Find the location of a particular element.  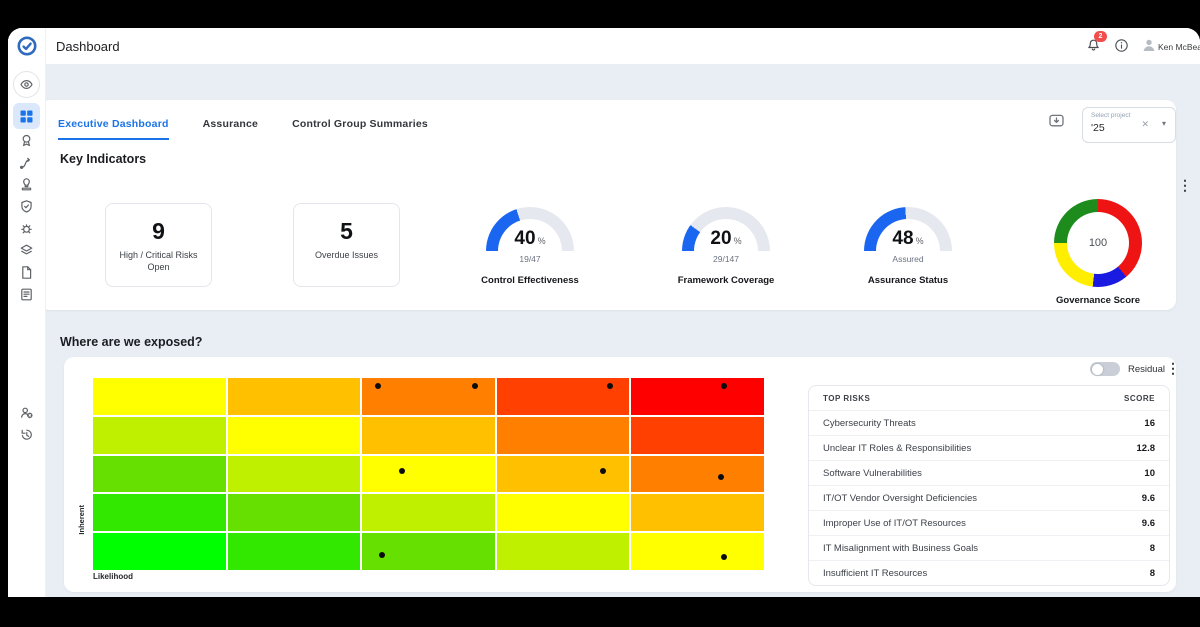

sidebar-item-compliance is located at coordinates (26, 206).